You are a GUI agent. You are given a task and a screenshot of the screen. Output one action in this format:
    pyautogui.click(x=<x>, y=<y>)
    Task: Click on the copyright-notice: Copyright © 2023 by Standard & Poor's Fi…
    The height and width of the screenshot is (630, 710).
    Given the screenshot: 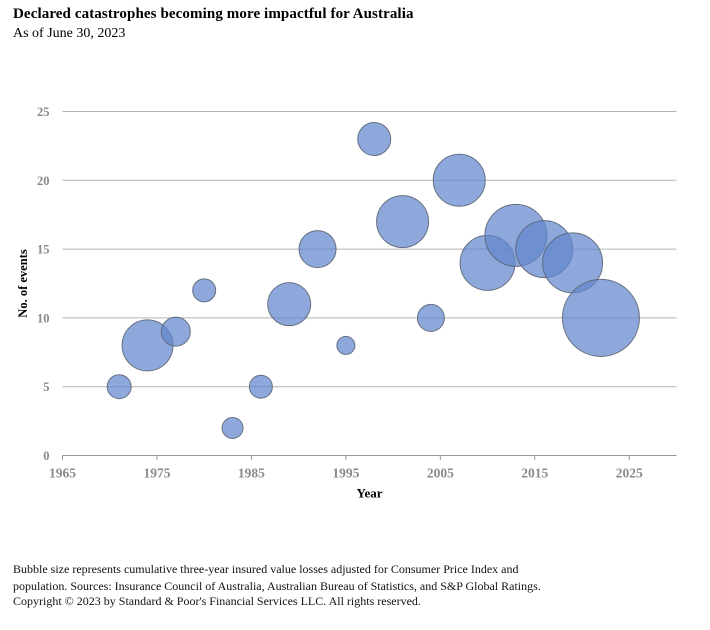 What is the action you would take?
    pyautogui.click(x=217, y=601)
    